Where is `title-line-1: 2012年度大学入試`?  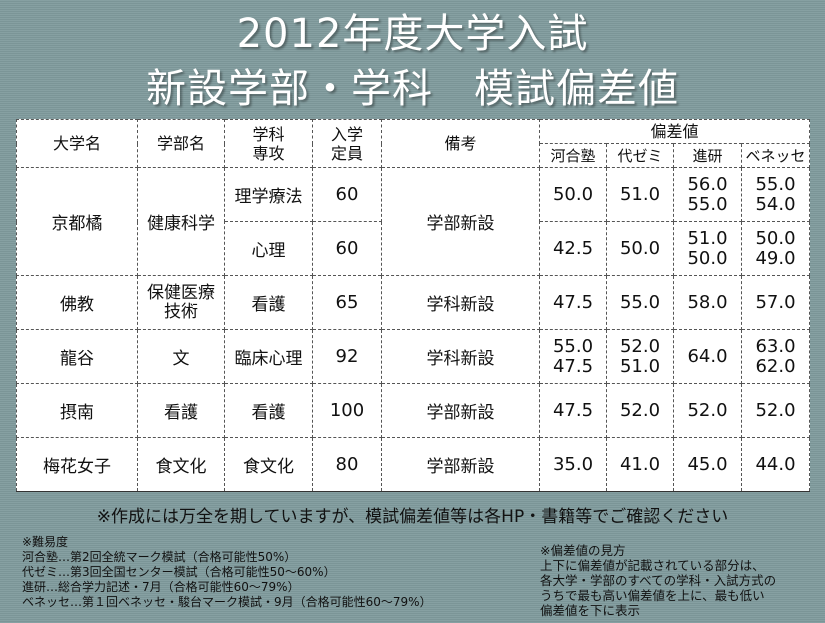 title-line-1: 2012年度大学入試 is located at coordinates (412, 34).